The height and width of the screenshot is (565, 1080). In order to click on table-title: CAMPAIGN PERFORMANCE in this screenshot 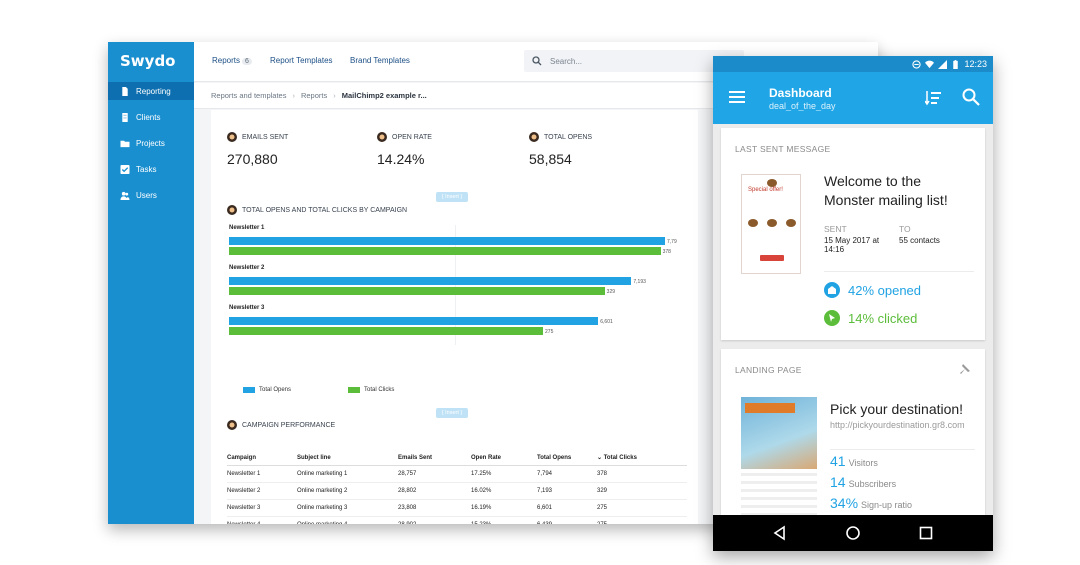, I will do `click(281, 425)`.